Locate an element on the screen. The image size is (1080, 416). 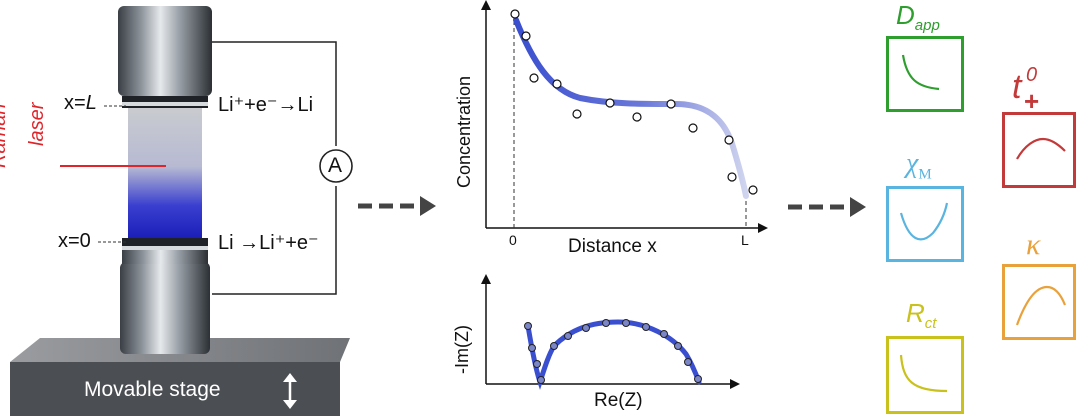
param-box-r-ct is located at coordinates (925, 375).